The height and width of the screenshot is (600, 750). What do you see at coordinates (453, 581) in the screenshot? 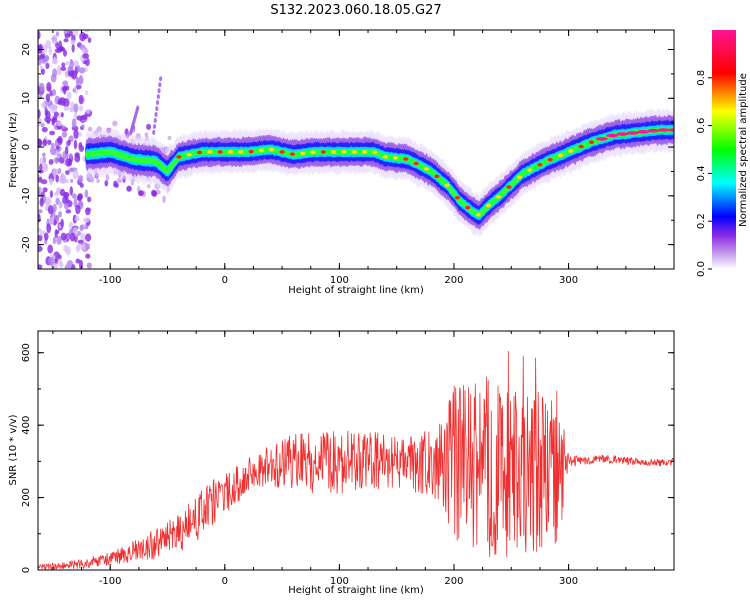
I see `snr-x-tick-label: 200` at bounding box center [453, 581].